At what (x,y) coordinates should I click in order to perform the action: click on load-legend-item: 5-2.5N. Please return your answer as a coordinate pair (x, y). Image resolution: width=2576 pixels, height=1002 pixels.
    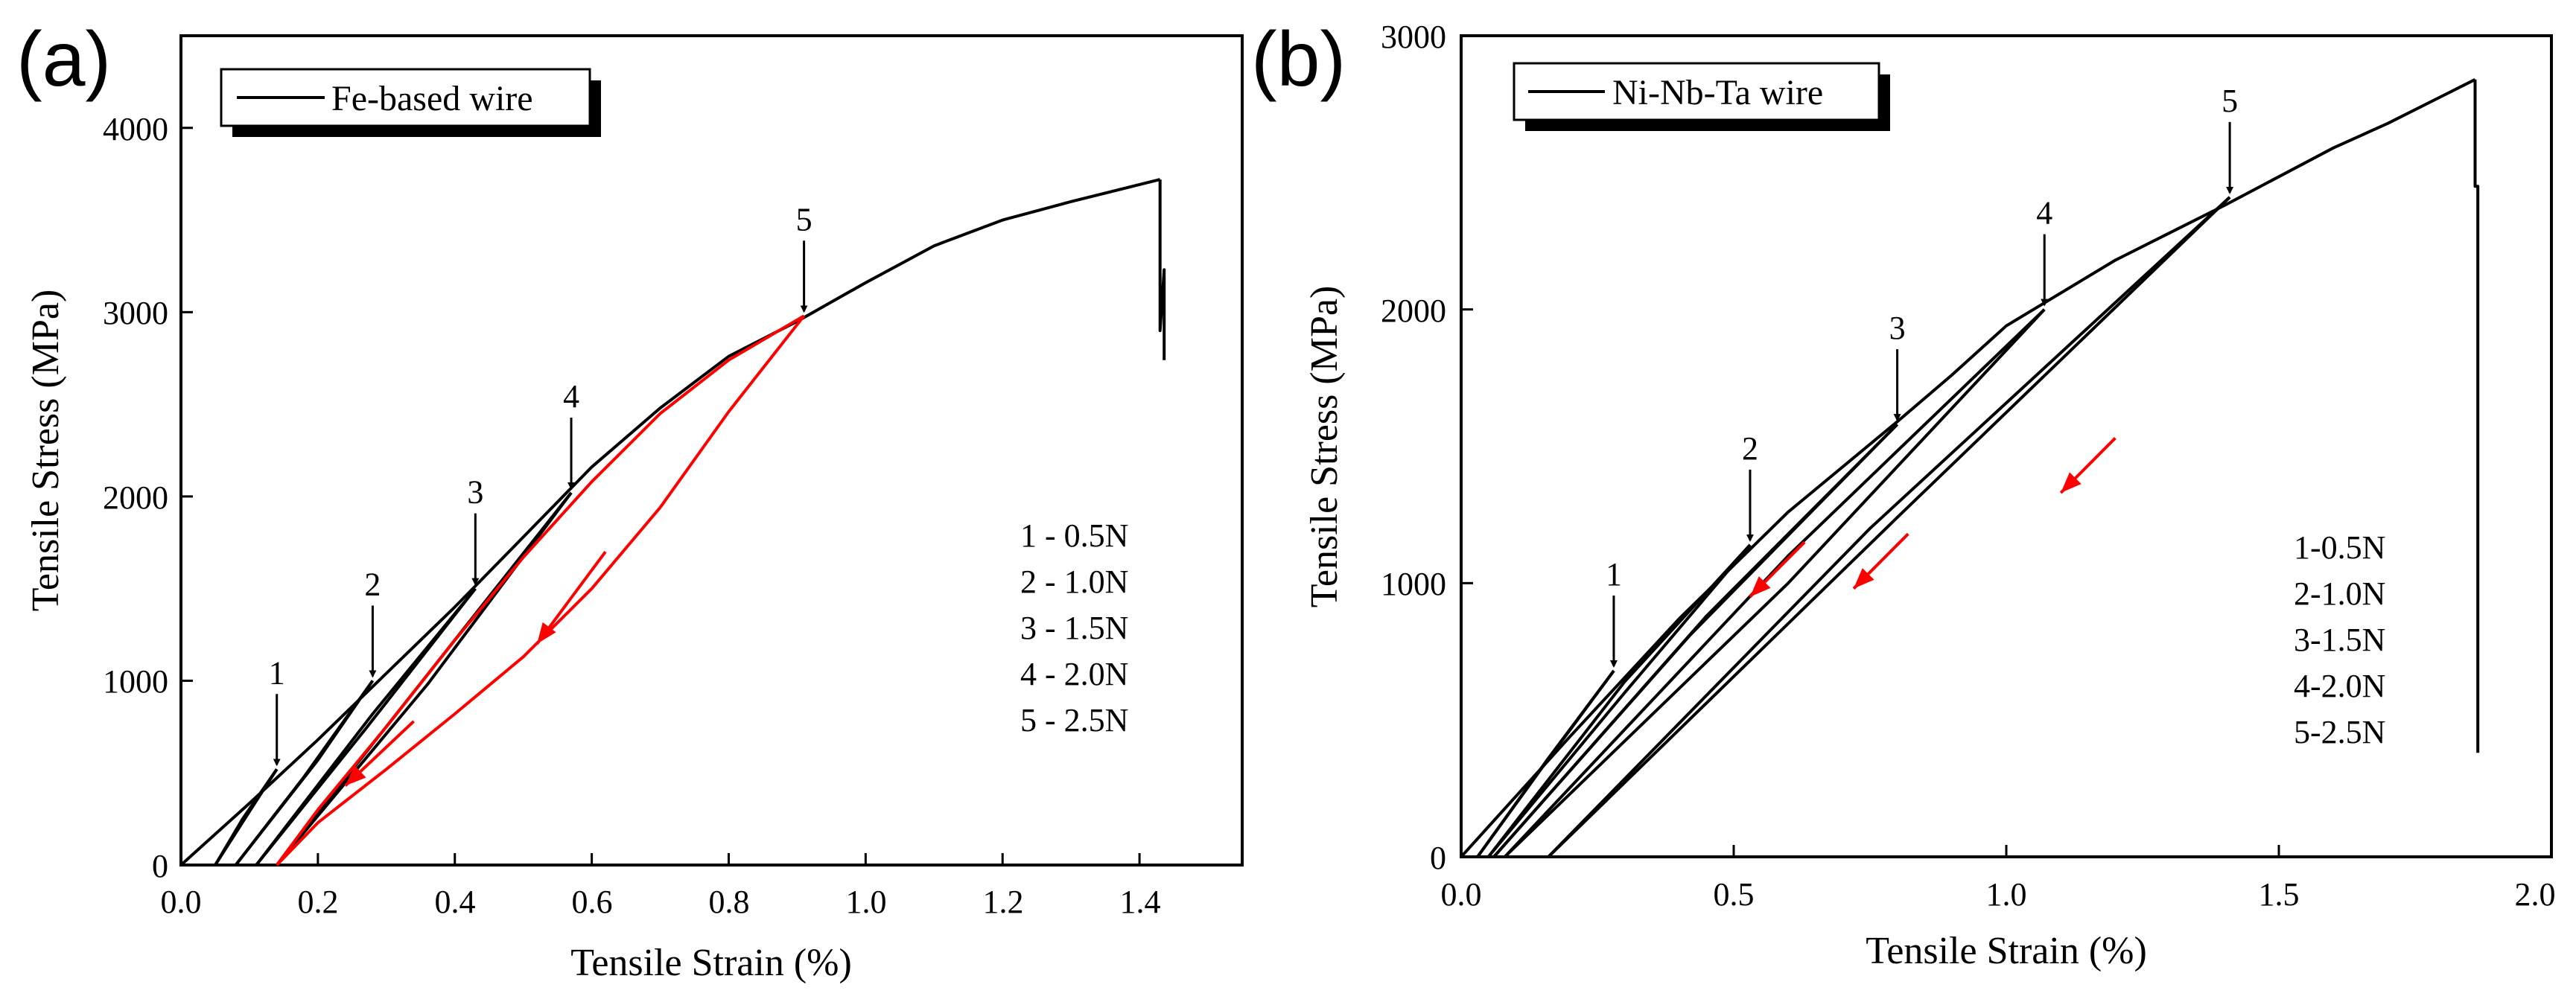
    Looking at the image, I should click on (2339, 732).